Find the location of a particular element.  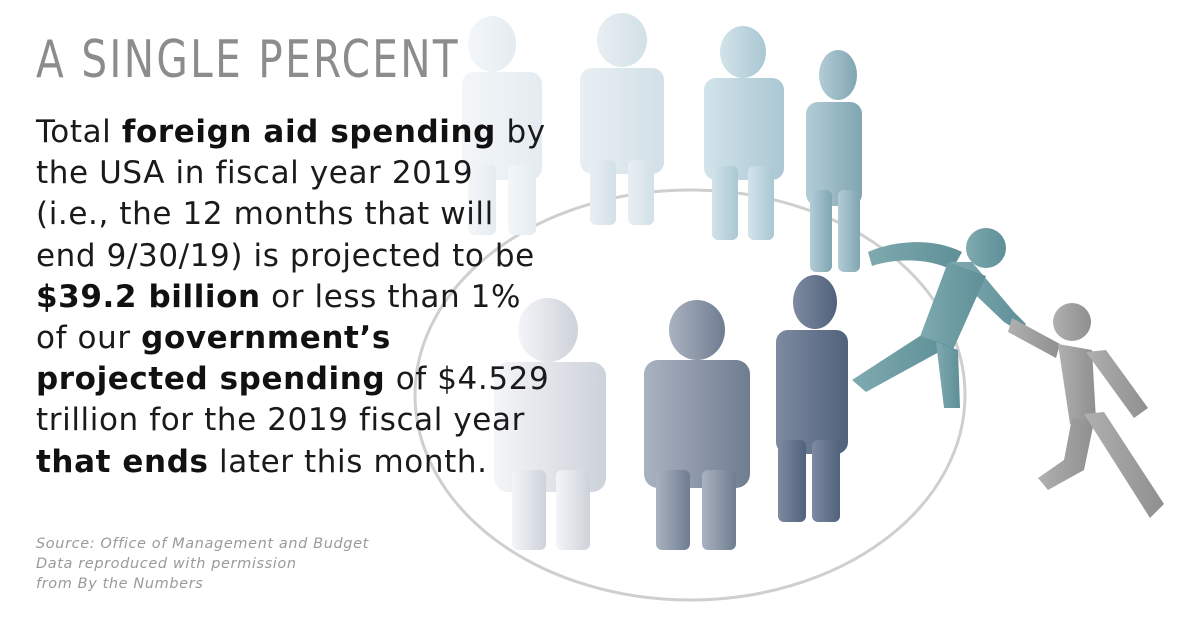

body-text-segment: Total is located at coordinates (79, 132).